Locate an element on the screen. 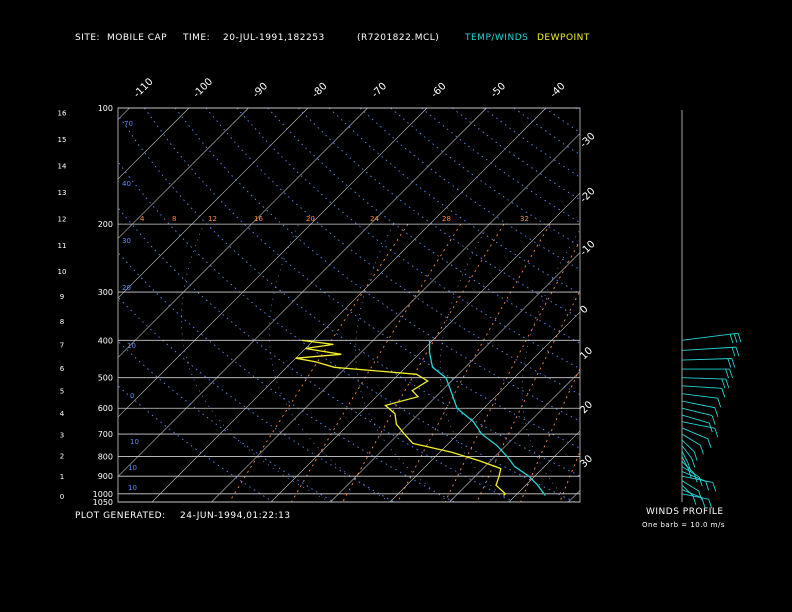 The image size is (792, 612). dry-adiabat-label: 70 is located at coordinates (128, 124).